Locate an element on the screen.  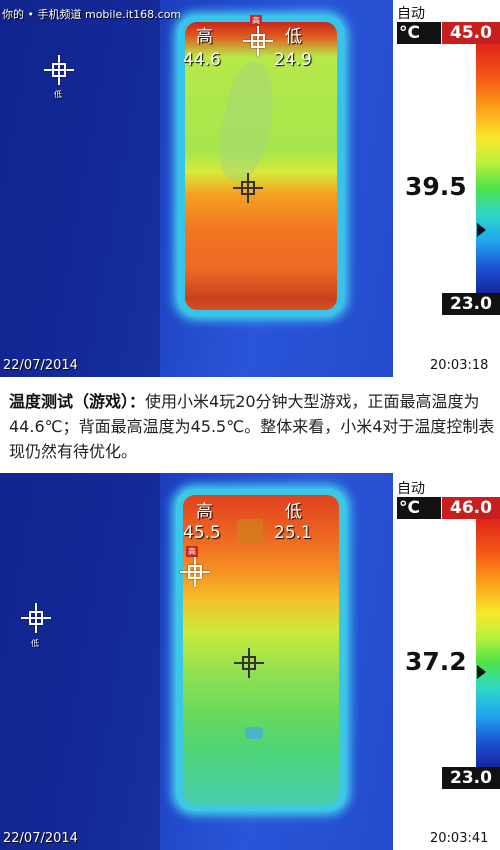
logo-cool-spot is located at coordinates (254, 733).